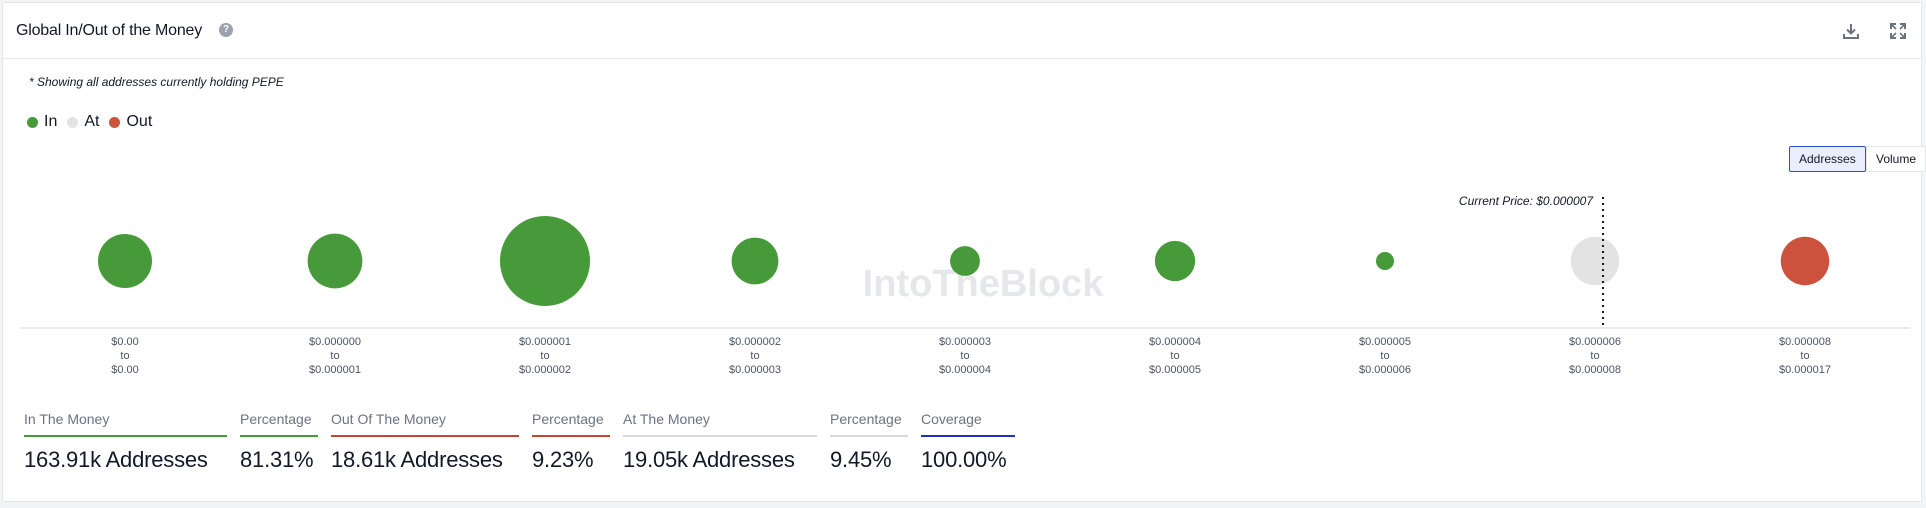 The image size is (1926, 508). What do you see at coordinates (755, 370) in the screenshot?
I see `tick-label-to: $0.000003` at bounding box center [755, 370].